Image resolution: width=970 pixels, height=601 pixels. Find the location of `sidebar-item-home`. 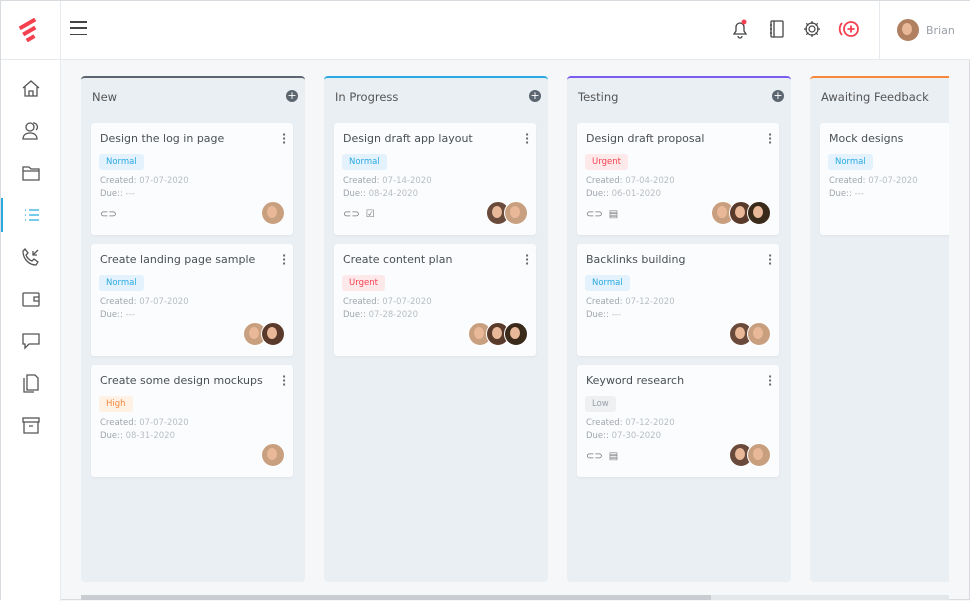

sidebar-item-home is located at coordinates (31, 89).